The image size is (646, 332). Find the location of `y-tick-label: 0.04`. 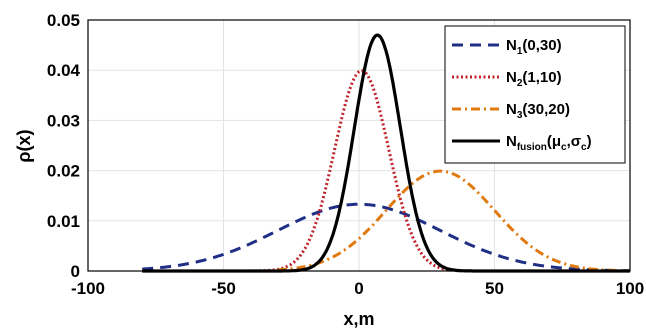

y-tick-label: 0.04 is located at coordinates (64, 70).